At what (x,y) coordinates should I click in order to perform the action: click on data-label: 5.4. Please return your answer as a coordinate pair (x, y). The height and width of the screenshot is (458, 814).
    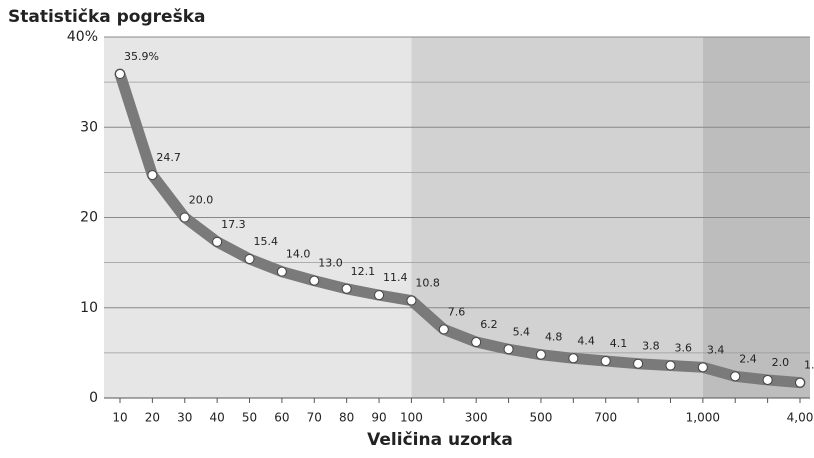
    Looking at the image, I should click on (522, 331).